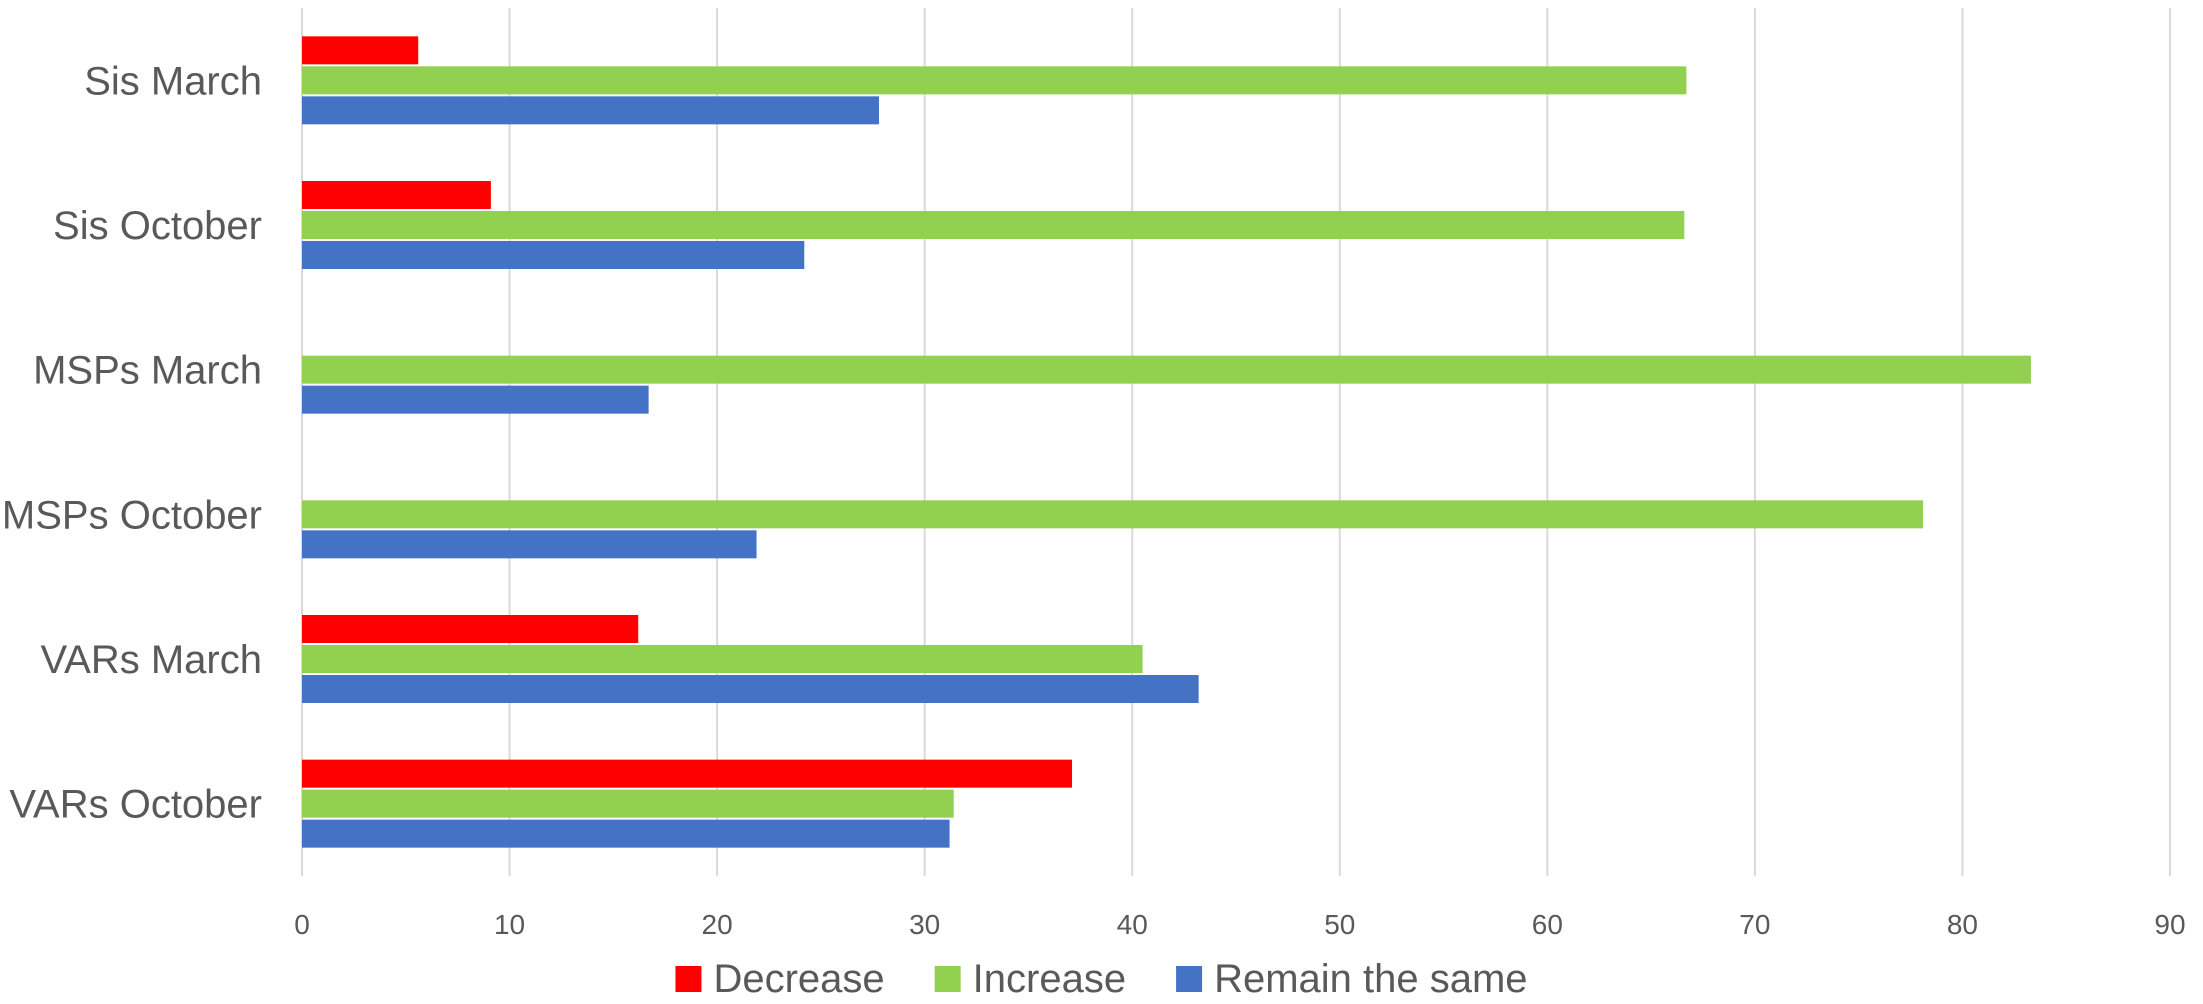 Image resolution: width=2203 pixels, height=1004 pixels. Describe the element at coordinates (2169, 924) in the screenshot. I see `tick-label: 90` at that location.